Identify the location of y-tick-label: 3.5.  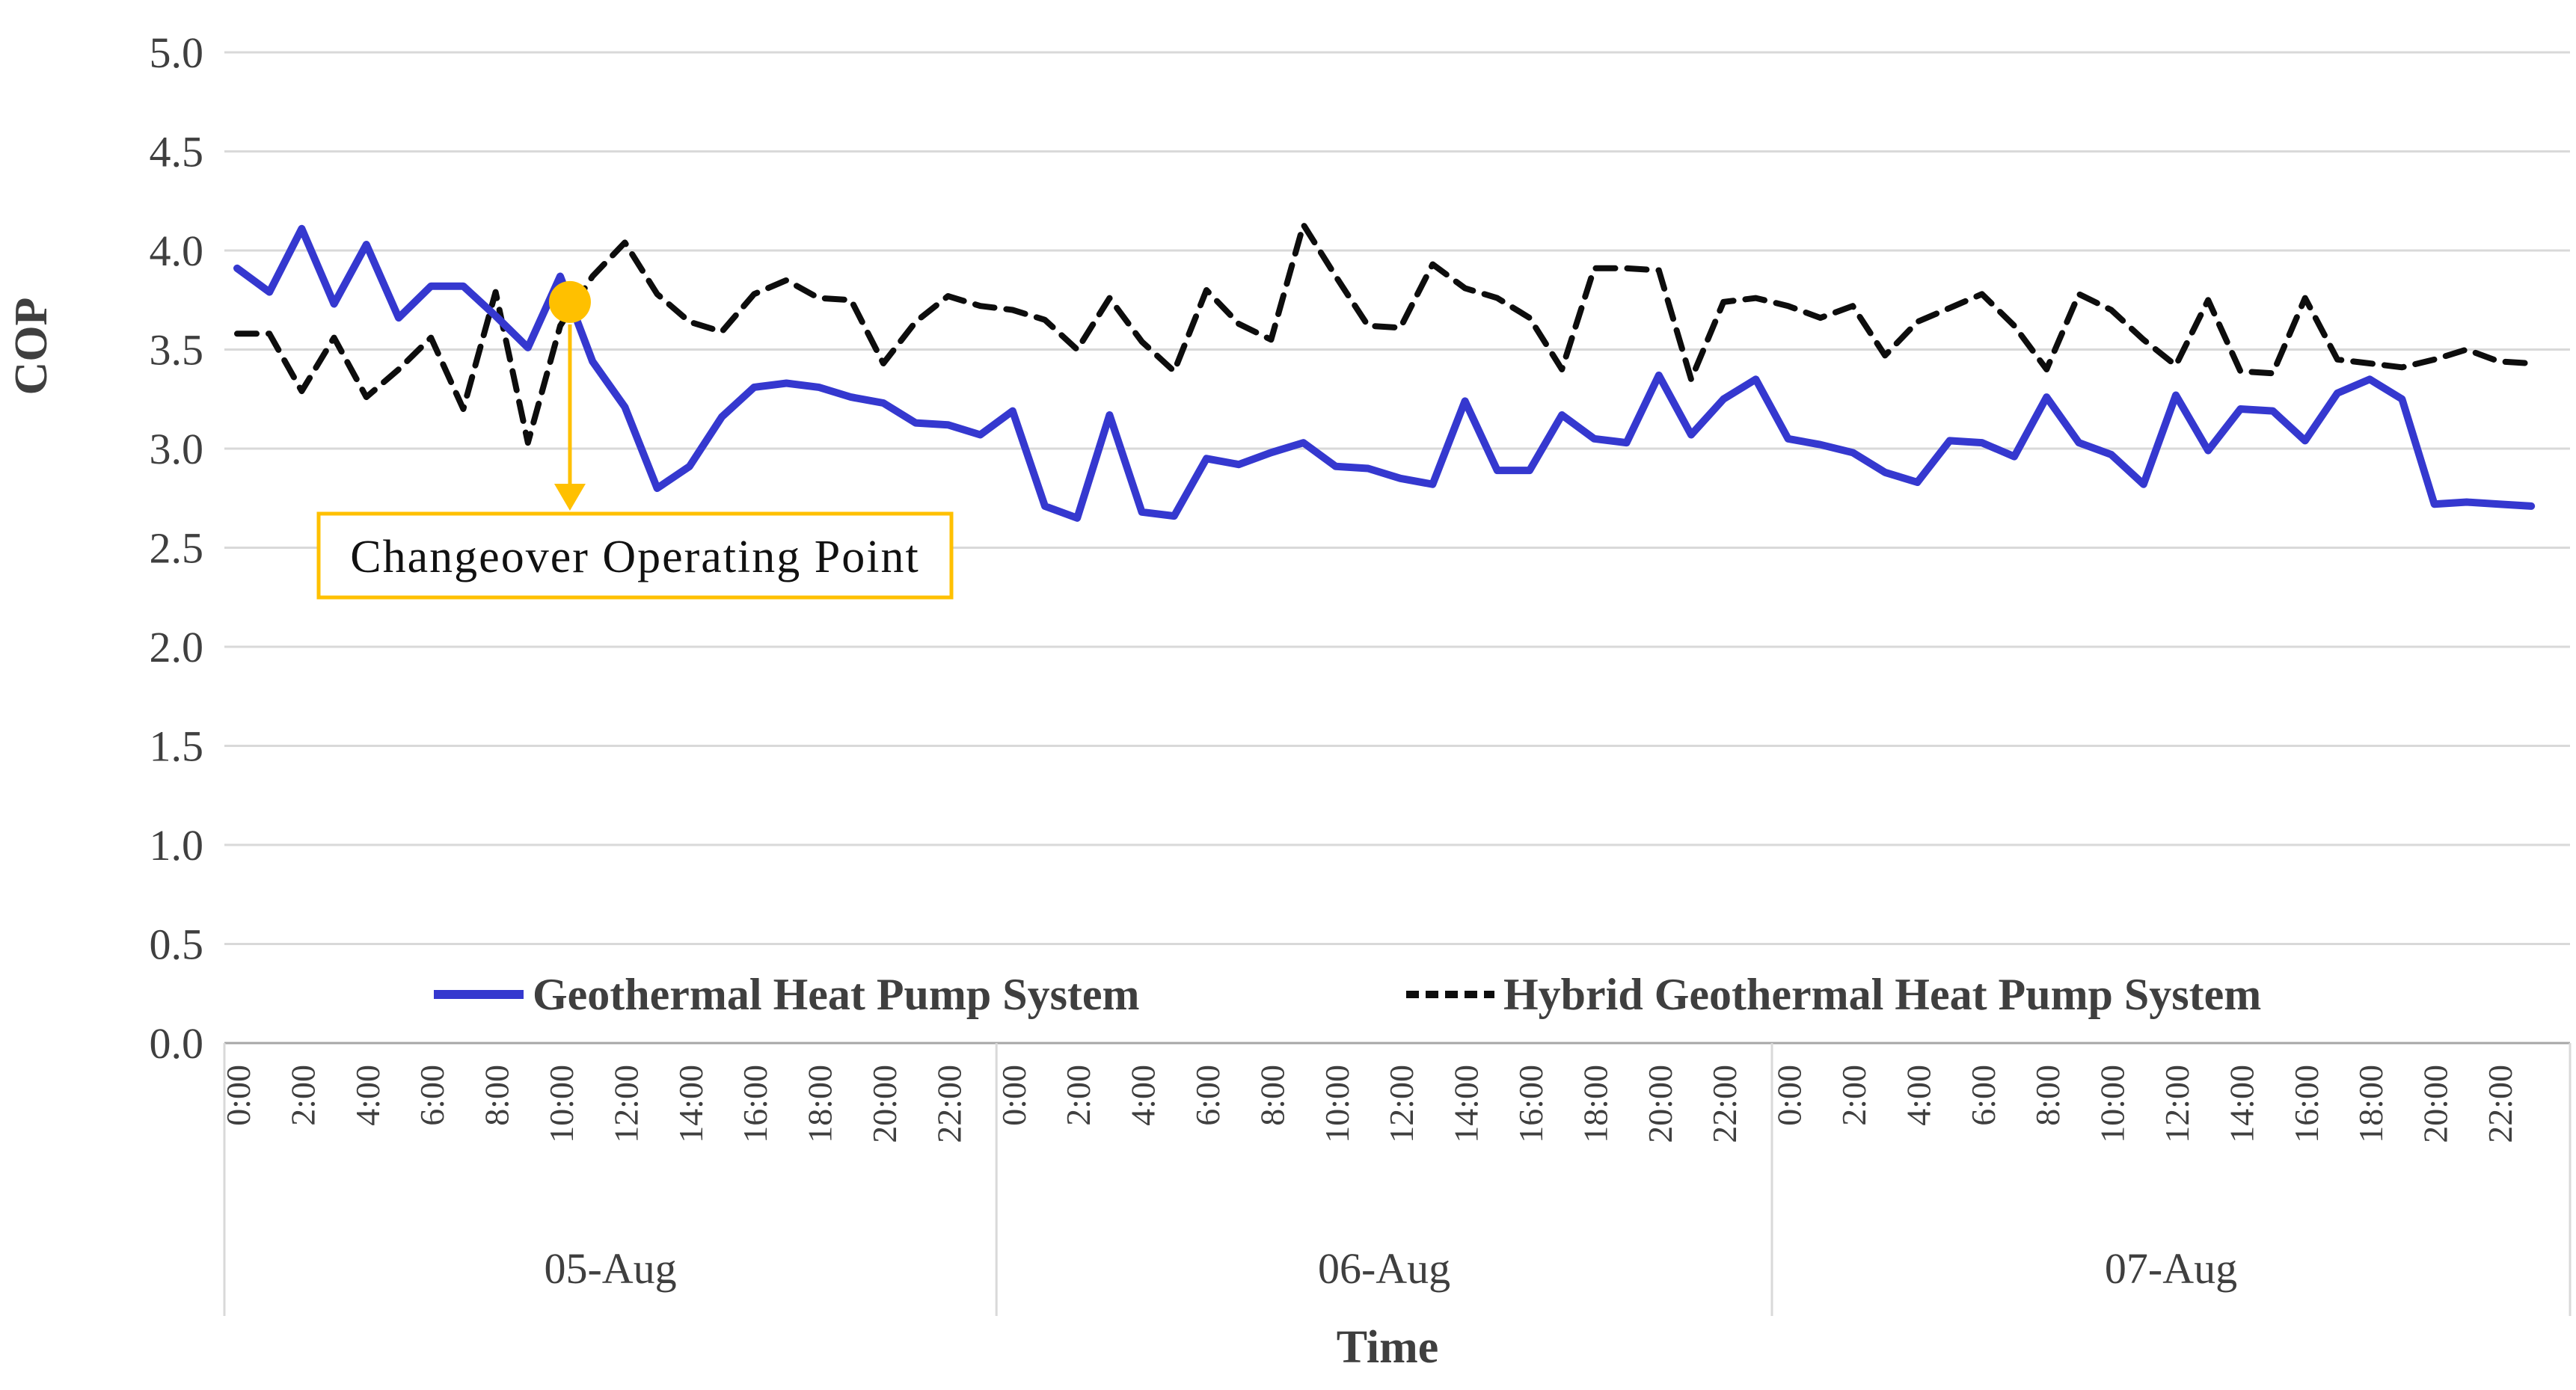
(177, 351).